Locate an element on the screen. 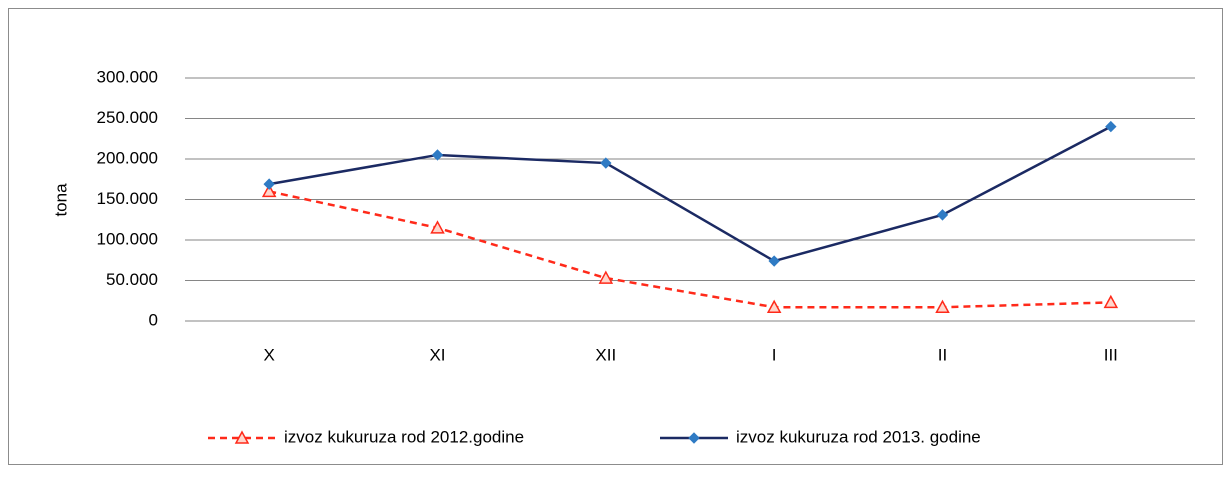 The width and height of the screenshot is (1231, 478). y-tick-label: 0 is located at coordinates (153, 319).